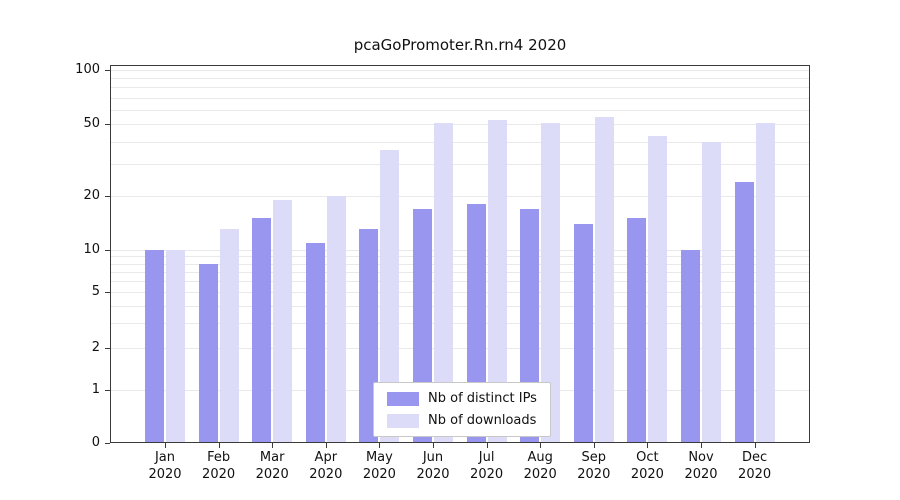 This screenshot has width=900, height=500. What do you see at coordinates (326, 467) in the screenshot?
I see `x-tick-label-apr: Apr 2020` at bounding box center [326, 467].